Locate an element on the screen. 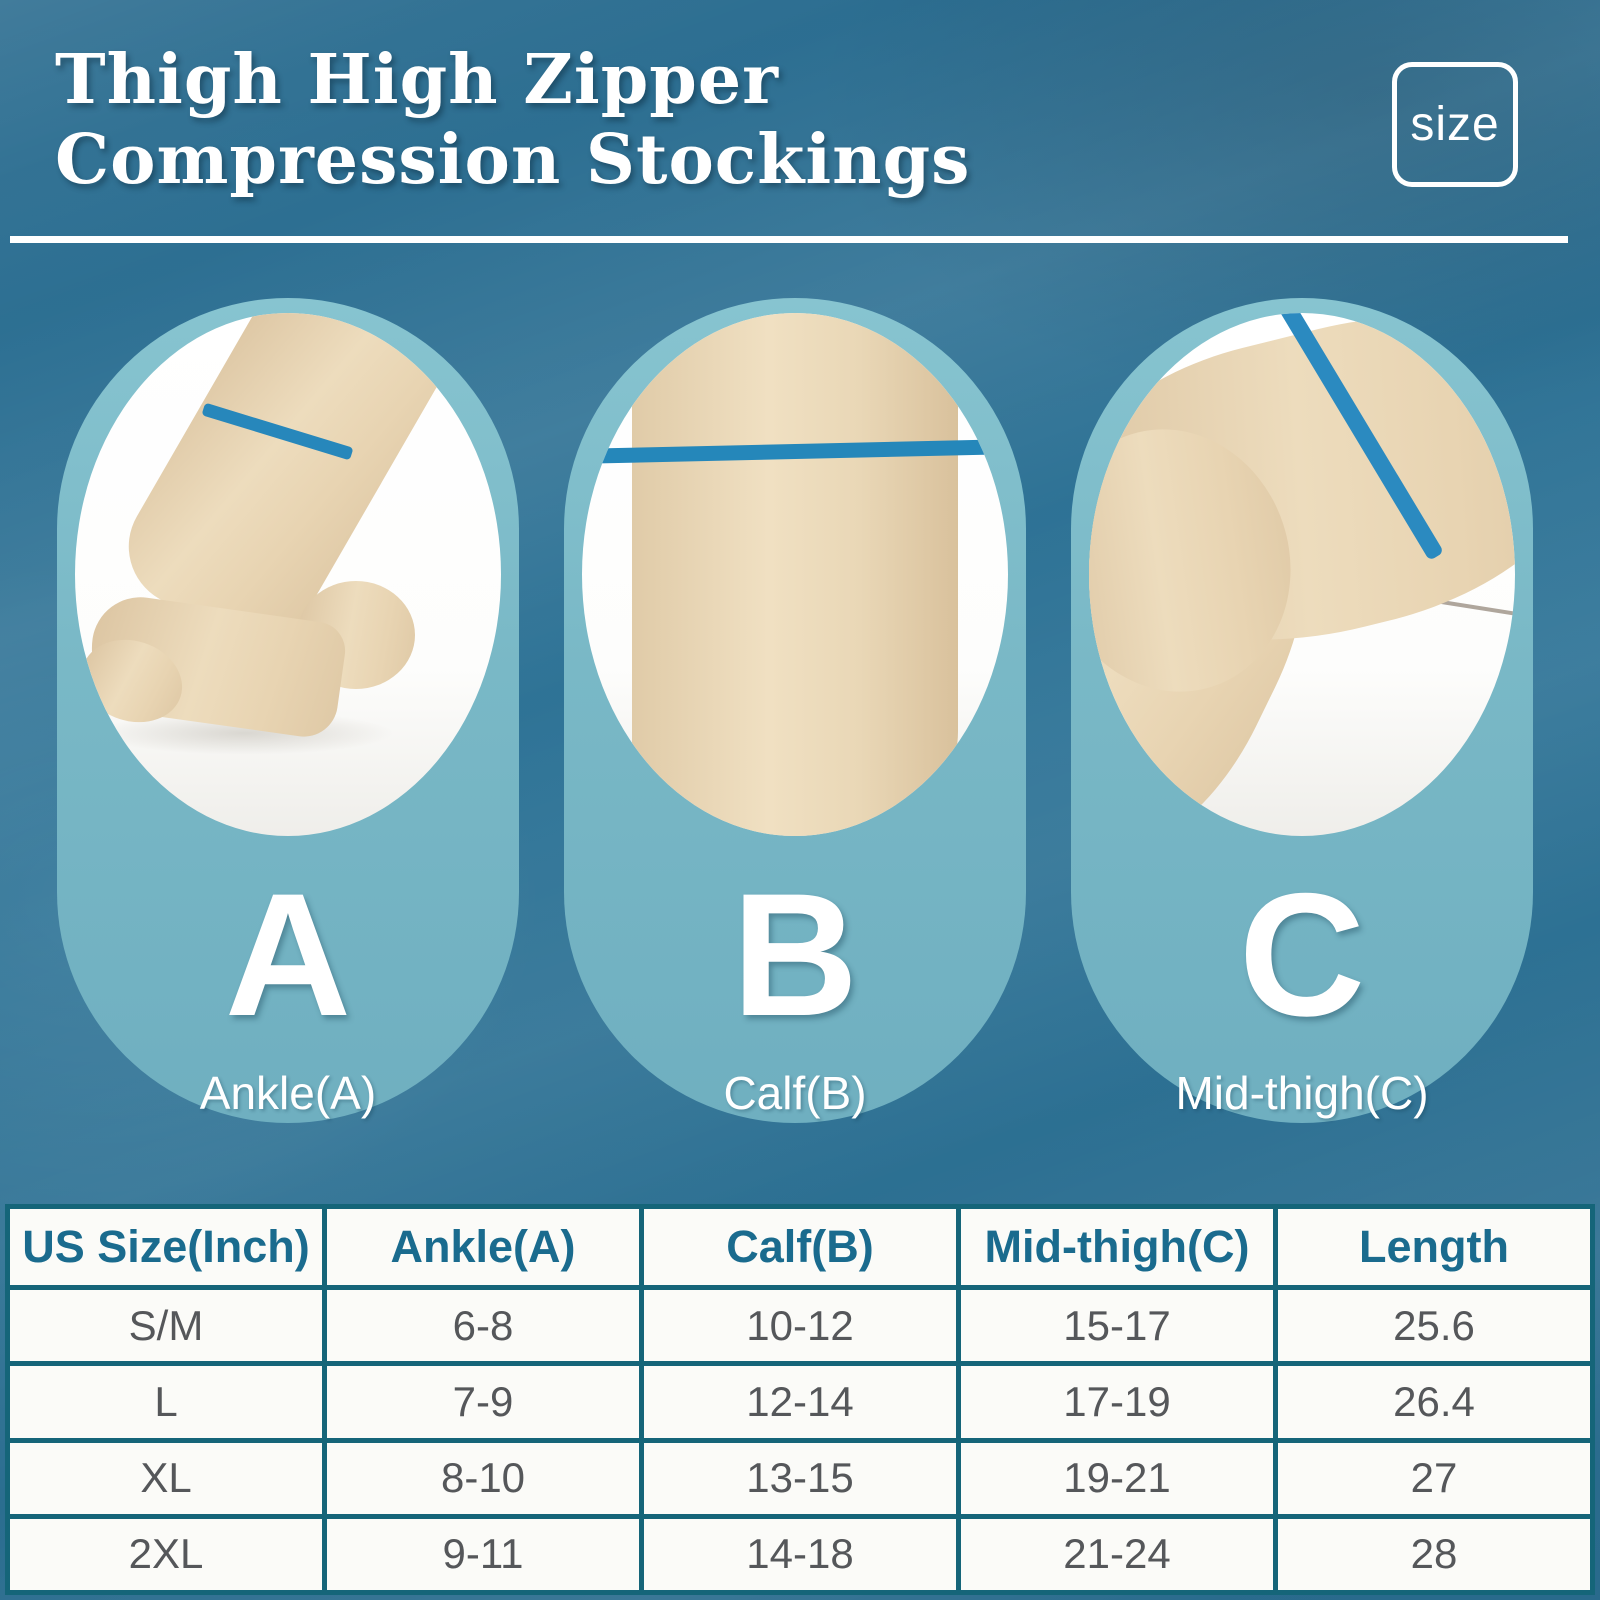 Image resolution: width=1600 pixels, height=1600 pixels. table-cell: L is located at coordinates (166, 1402).